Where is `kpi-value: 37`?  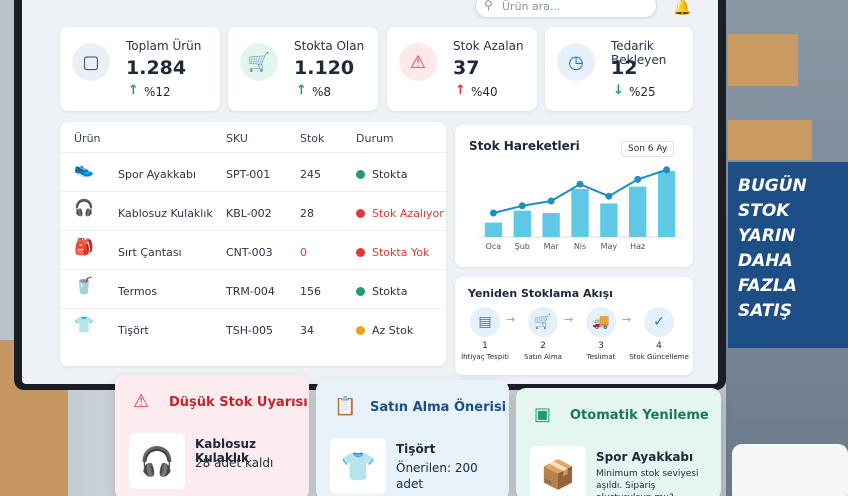 kpi-value: 37 is located at coordinates (466, 68).